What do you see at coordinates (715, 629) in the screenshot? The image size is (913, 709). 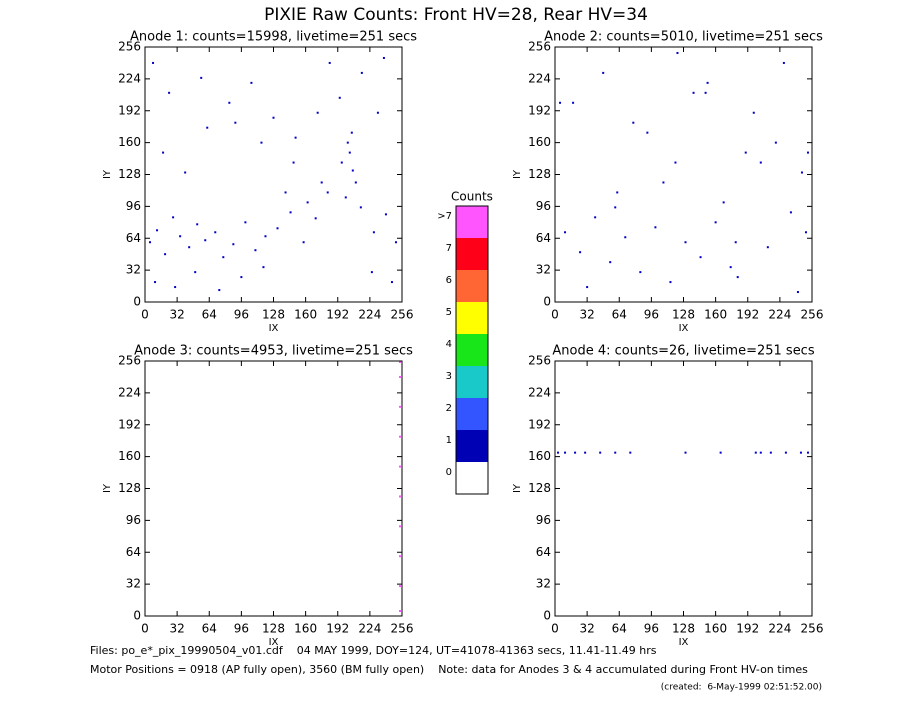 I see `x-tick-label: 160` at bounding box center [715, 629].